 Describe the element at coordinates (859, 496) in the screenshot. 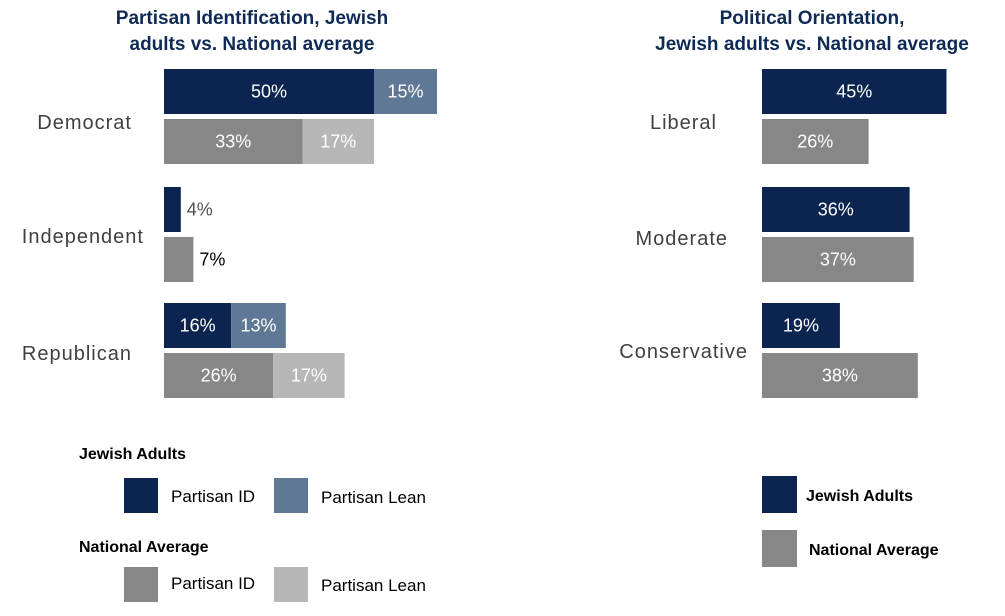

I see `legend-label: Jewish Adults` at that location.